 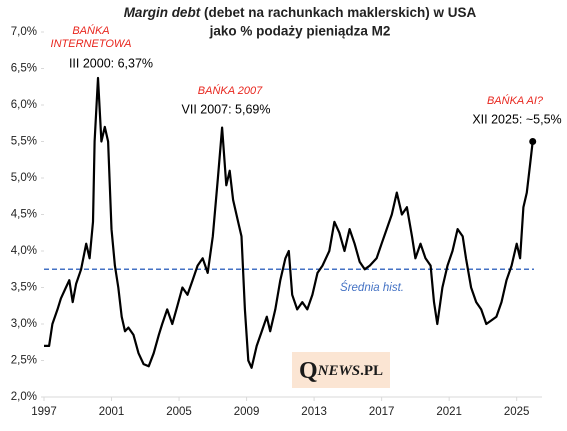 What do you see at coordinates (24, 69) in the screenshot?
I see `y-tick-label: 6,5%` at bounding box center [24, 69].